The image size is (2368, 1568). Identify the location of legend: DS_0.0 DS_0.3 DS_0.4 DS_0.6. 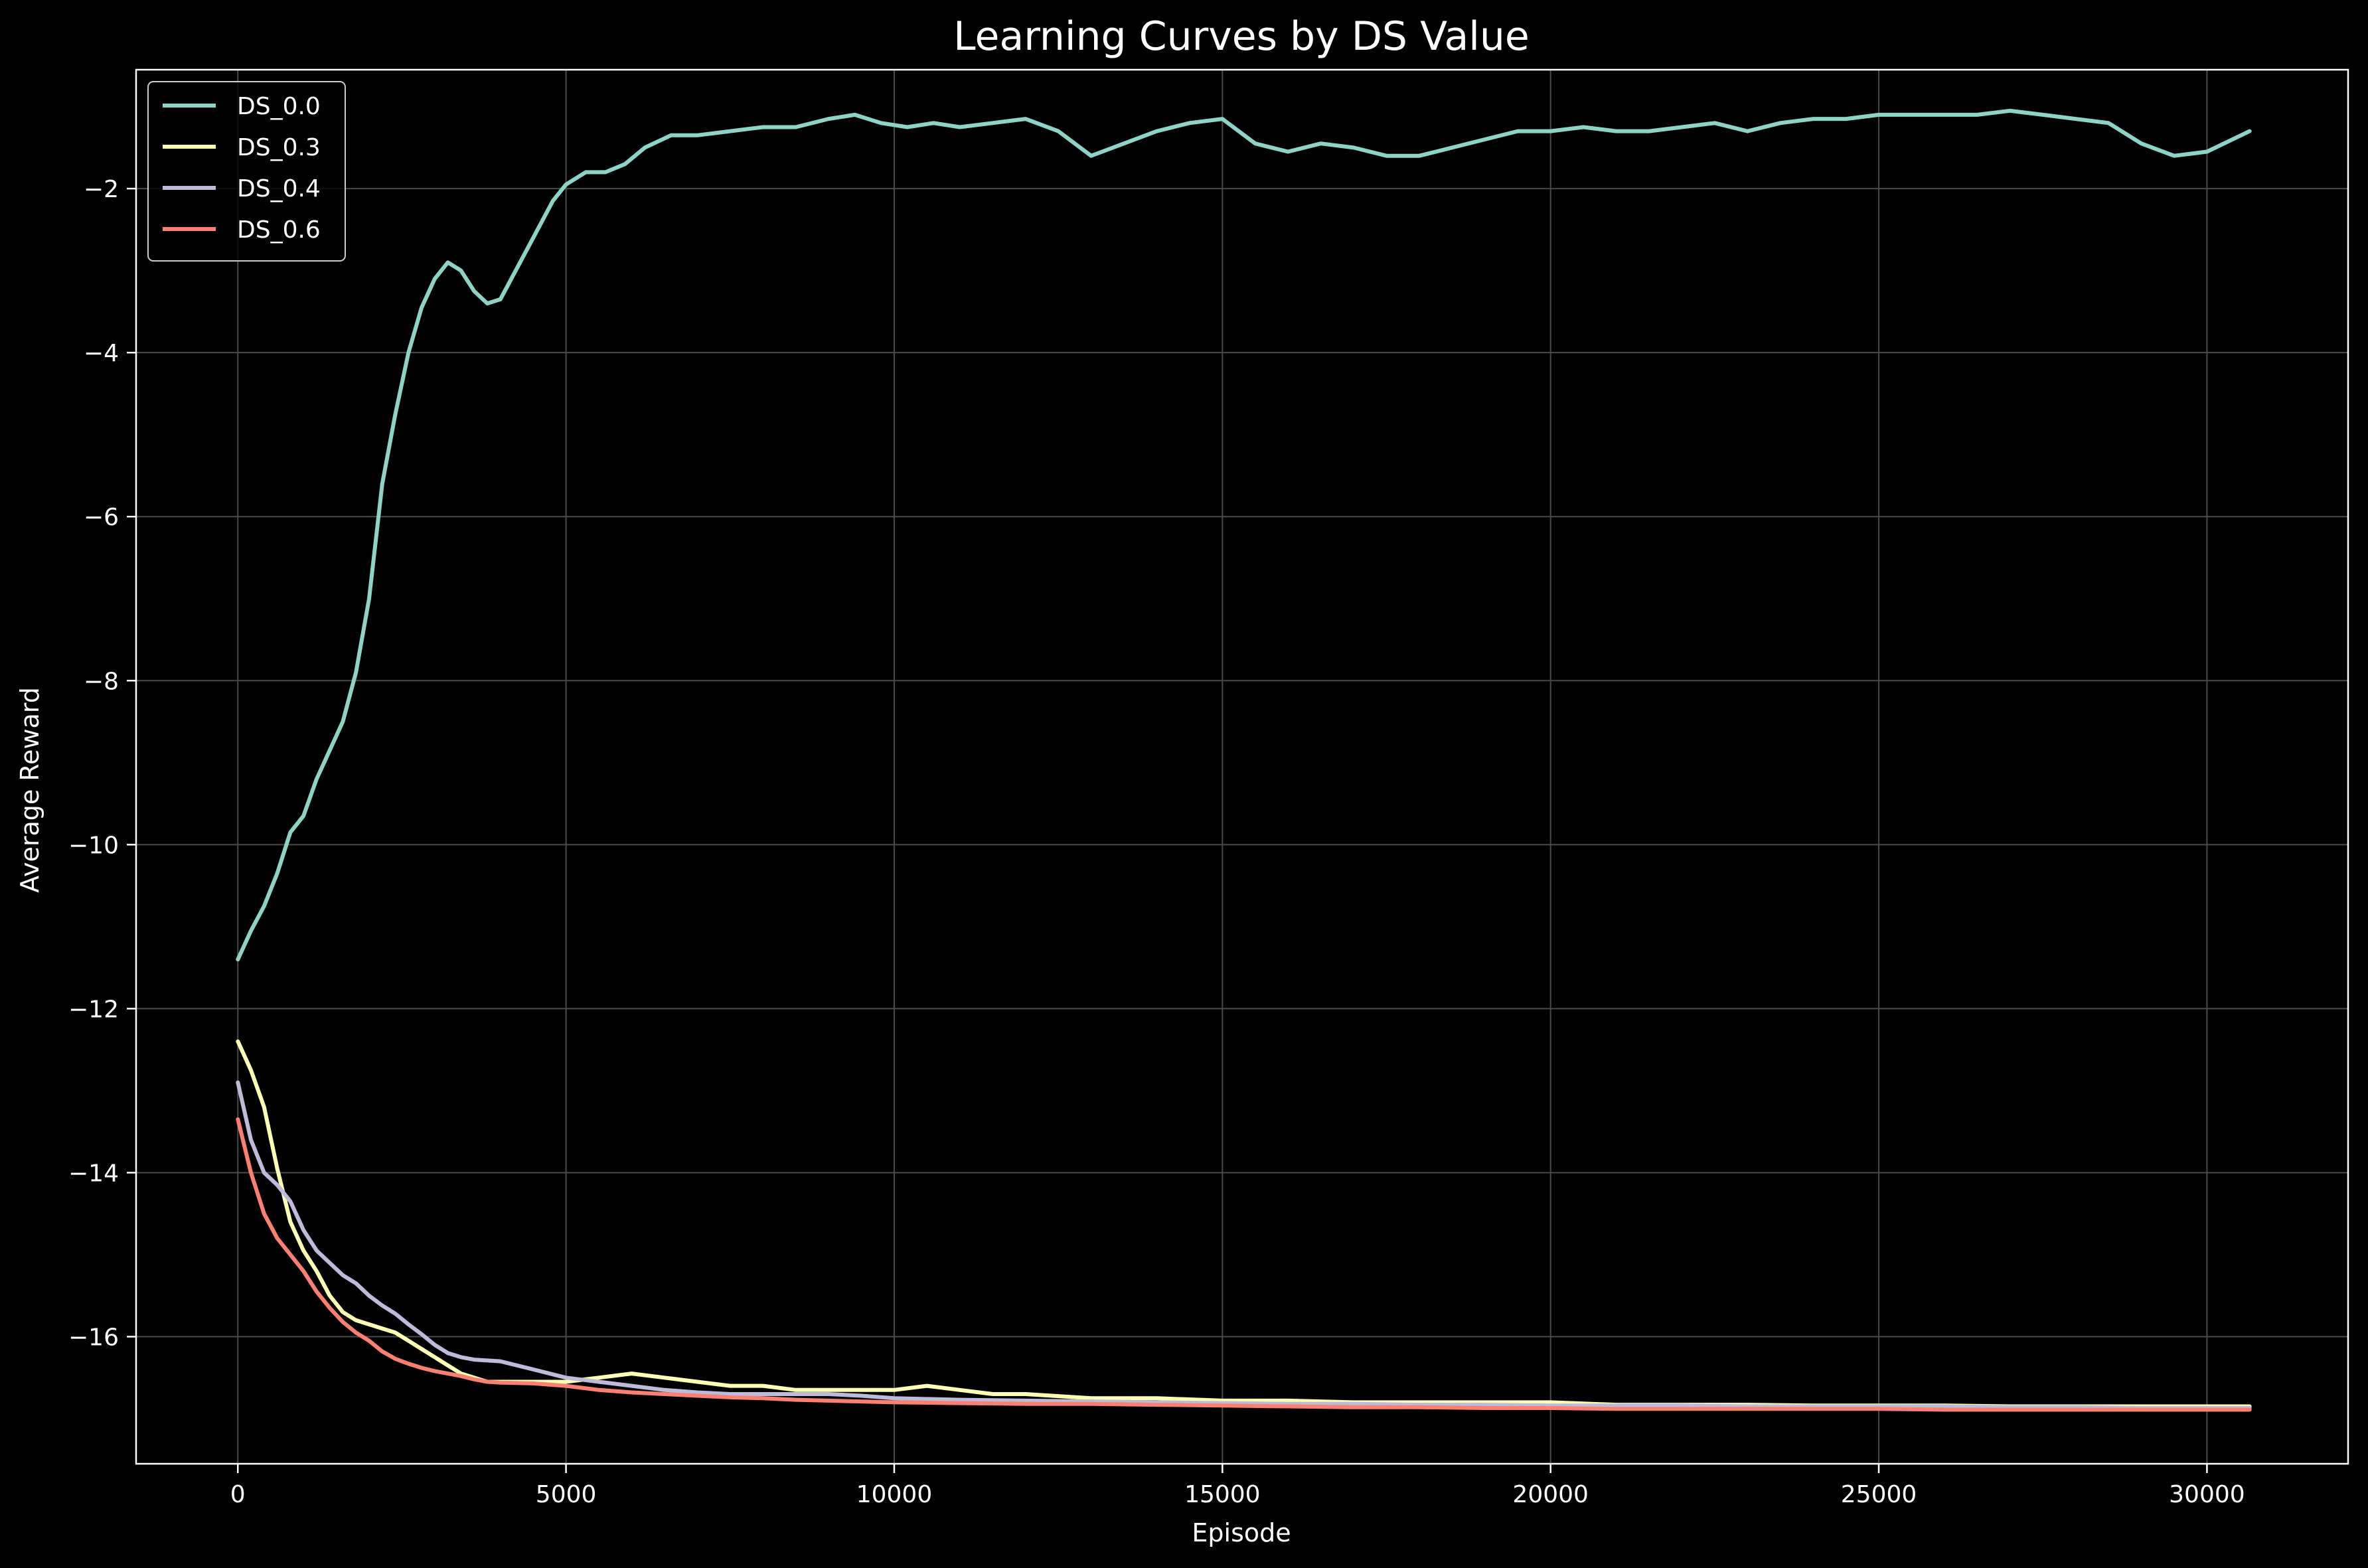
(246, 171).